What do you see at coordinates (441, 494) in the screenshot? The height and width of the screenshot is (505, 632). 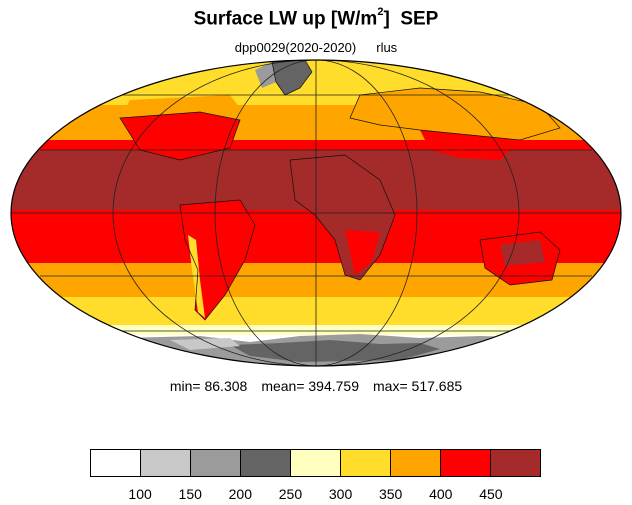 I see `colorbar-label: 400` at bounding box center [441, 494].